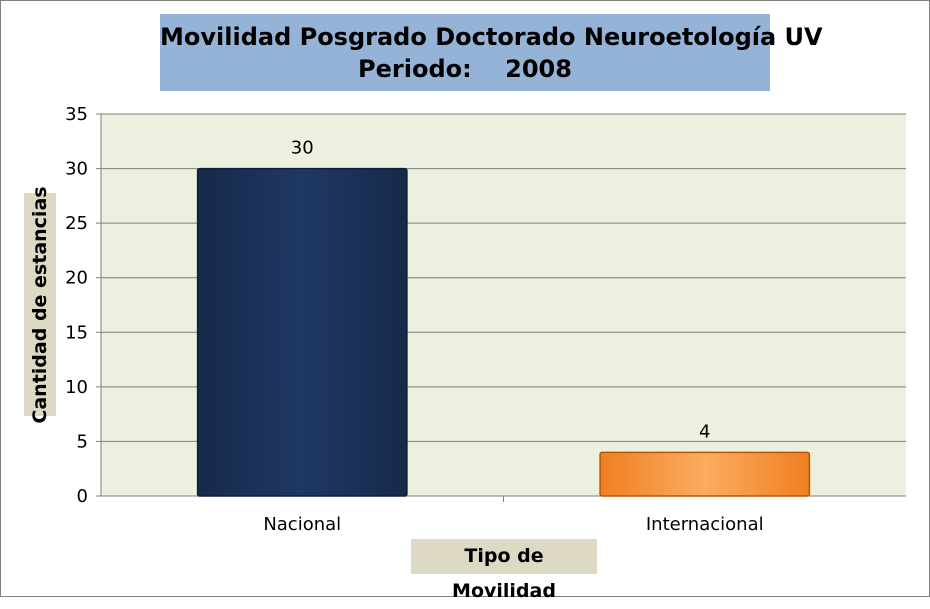 The height and width of the screenshot is (609, 930). What do you see at coordinates (76, 169) in the screenshot?
I see `y-tick-label: 30` at bounding box center [76, 169].